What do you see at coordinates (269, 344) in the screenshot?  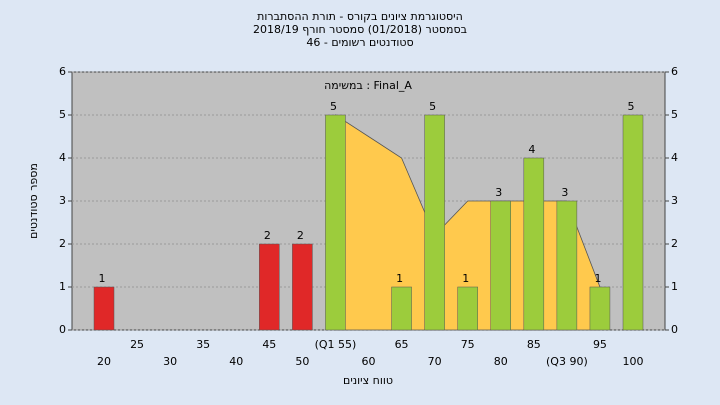 I see `x-tick-label: 45` at bounding box center [269, 344].